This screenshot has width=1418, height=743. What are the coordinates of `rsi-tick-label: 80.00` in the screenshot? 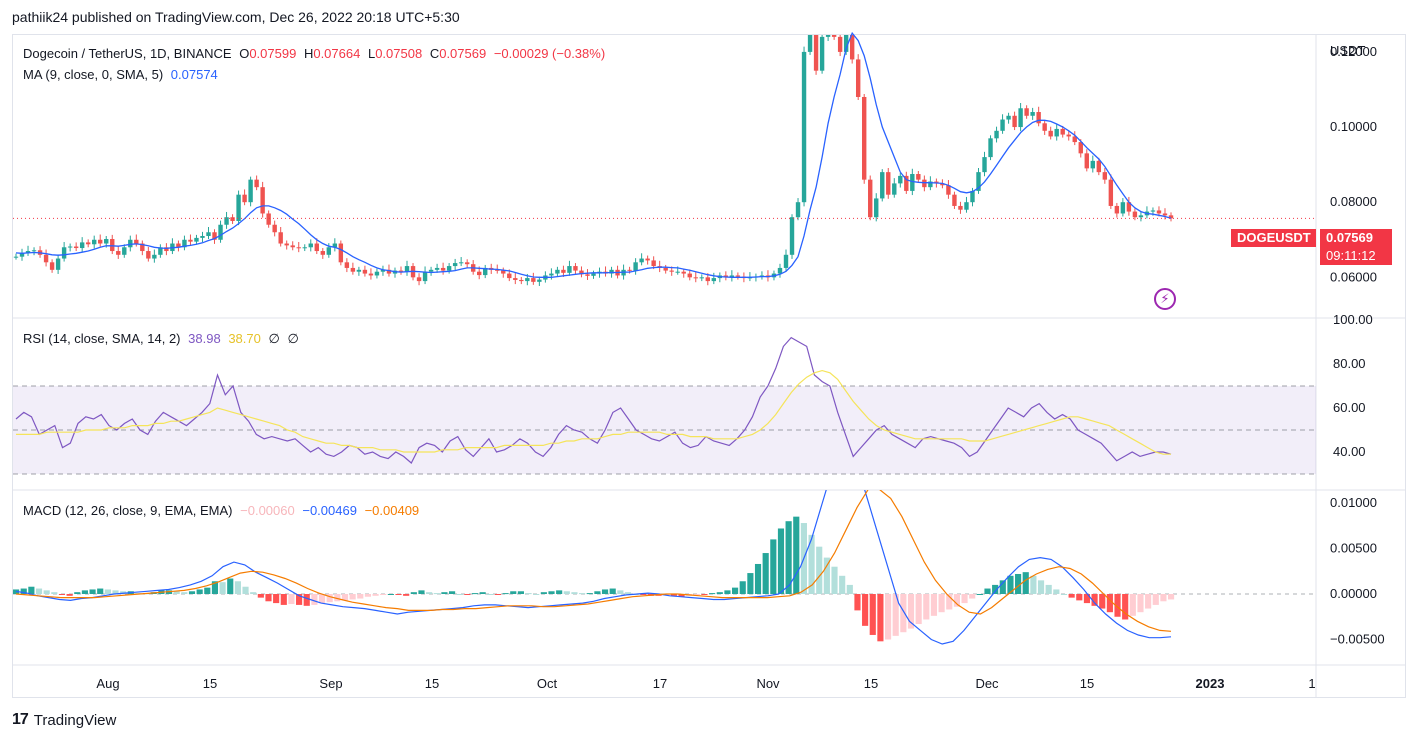 It's located at (1349, 363).